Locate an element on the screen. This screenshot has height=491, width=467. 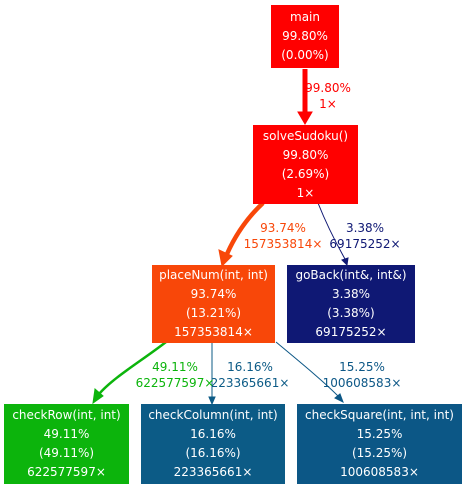
node-goback-calls: 69175252× is located at coordinates (351, 332).